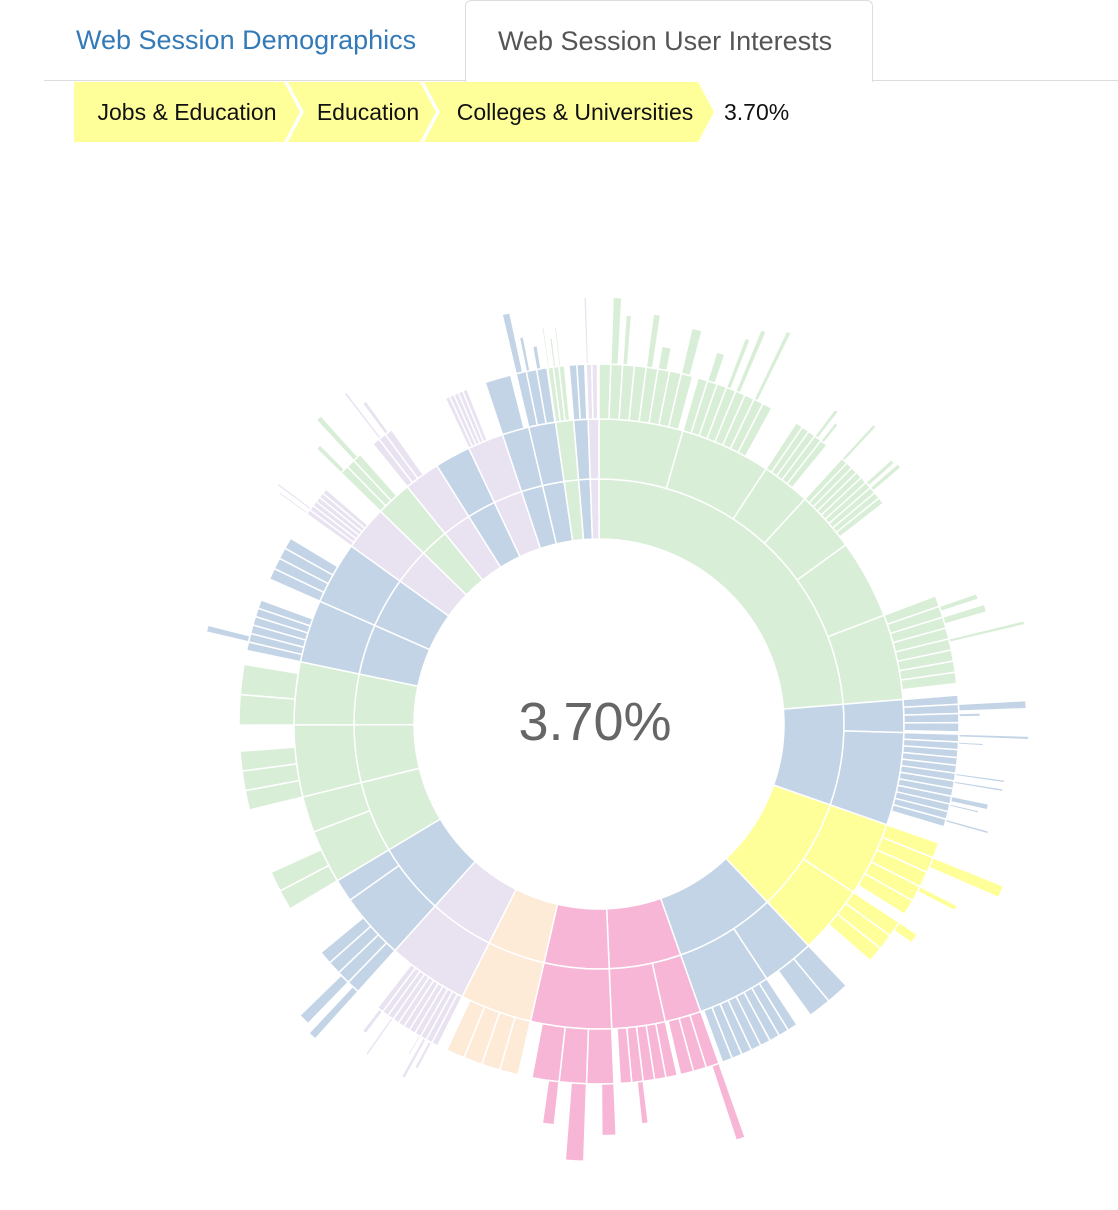 The image size is (1118, 1210). Describe the element at coordinates (368, 112) in the screenshot. I see `breadcrumb-item-education: Education` at that location.